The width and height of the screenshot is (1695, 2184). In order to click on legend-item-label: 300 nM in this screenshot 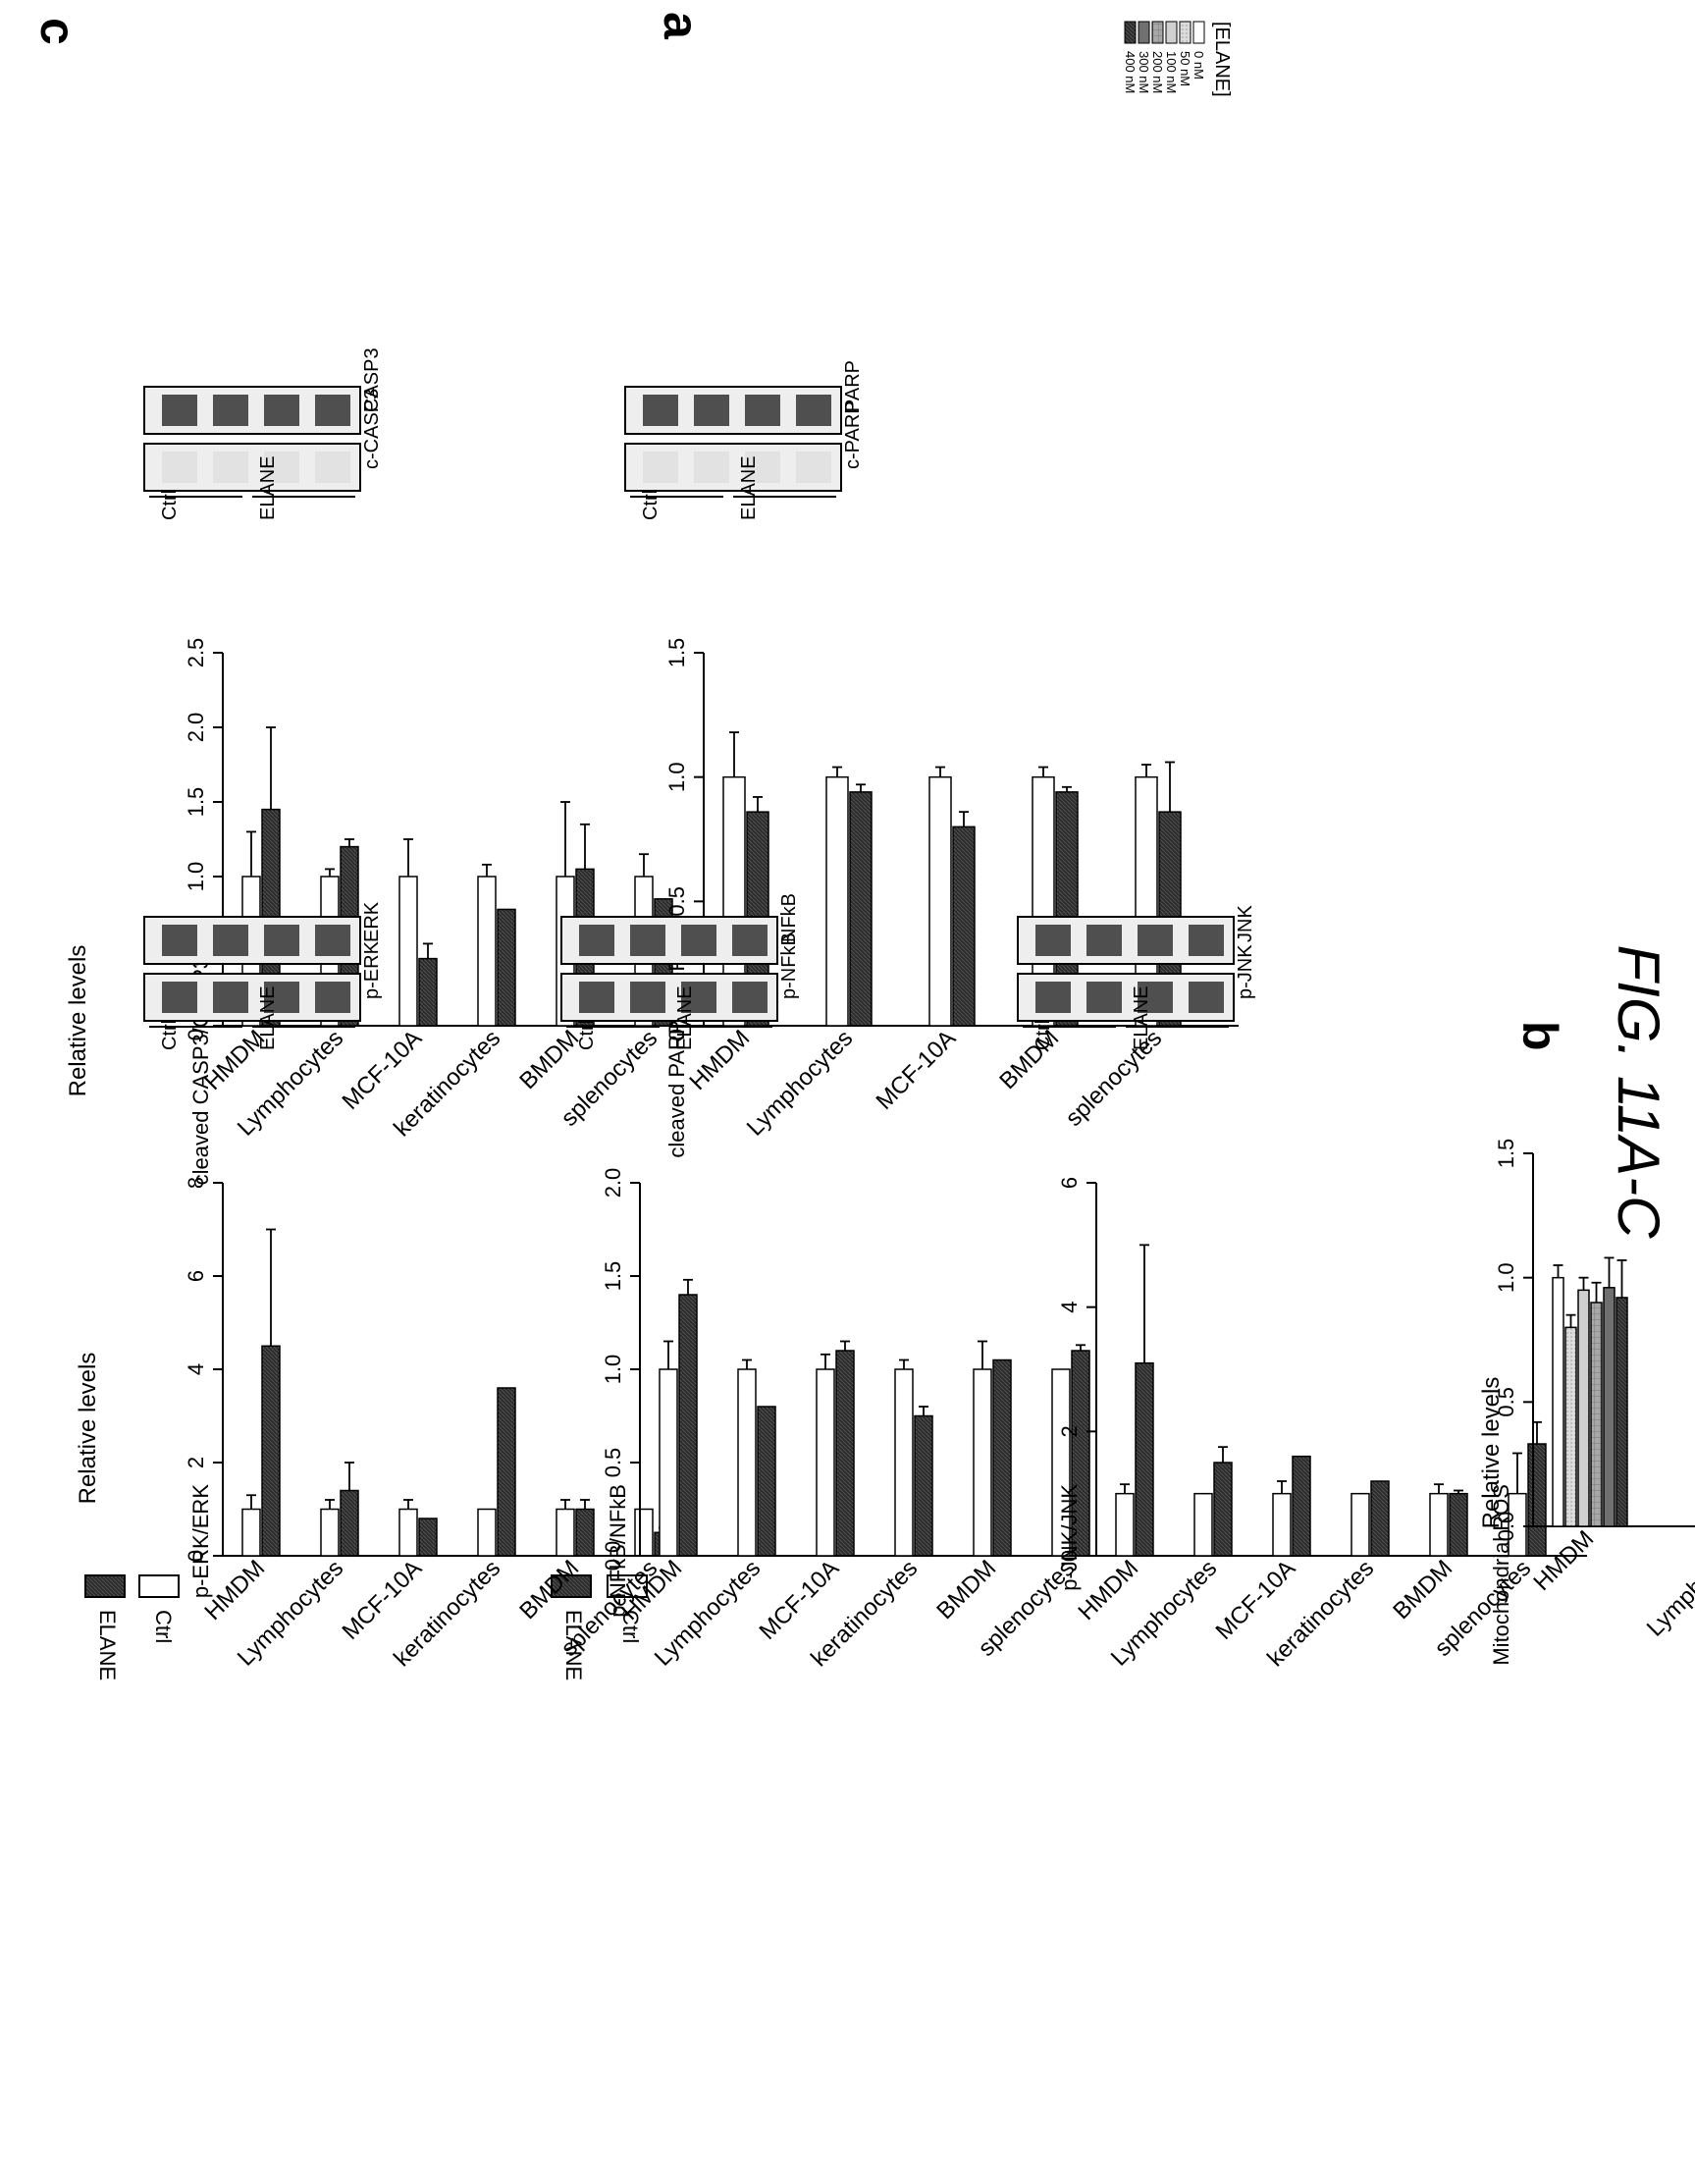, I will do `click(1144, 72)`.